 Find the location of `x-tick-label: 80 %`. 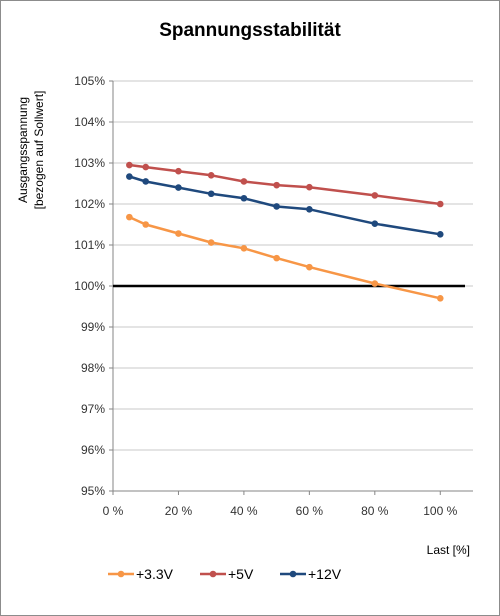

x-tick-label: 80 % is located at coordinates (375, 511).